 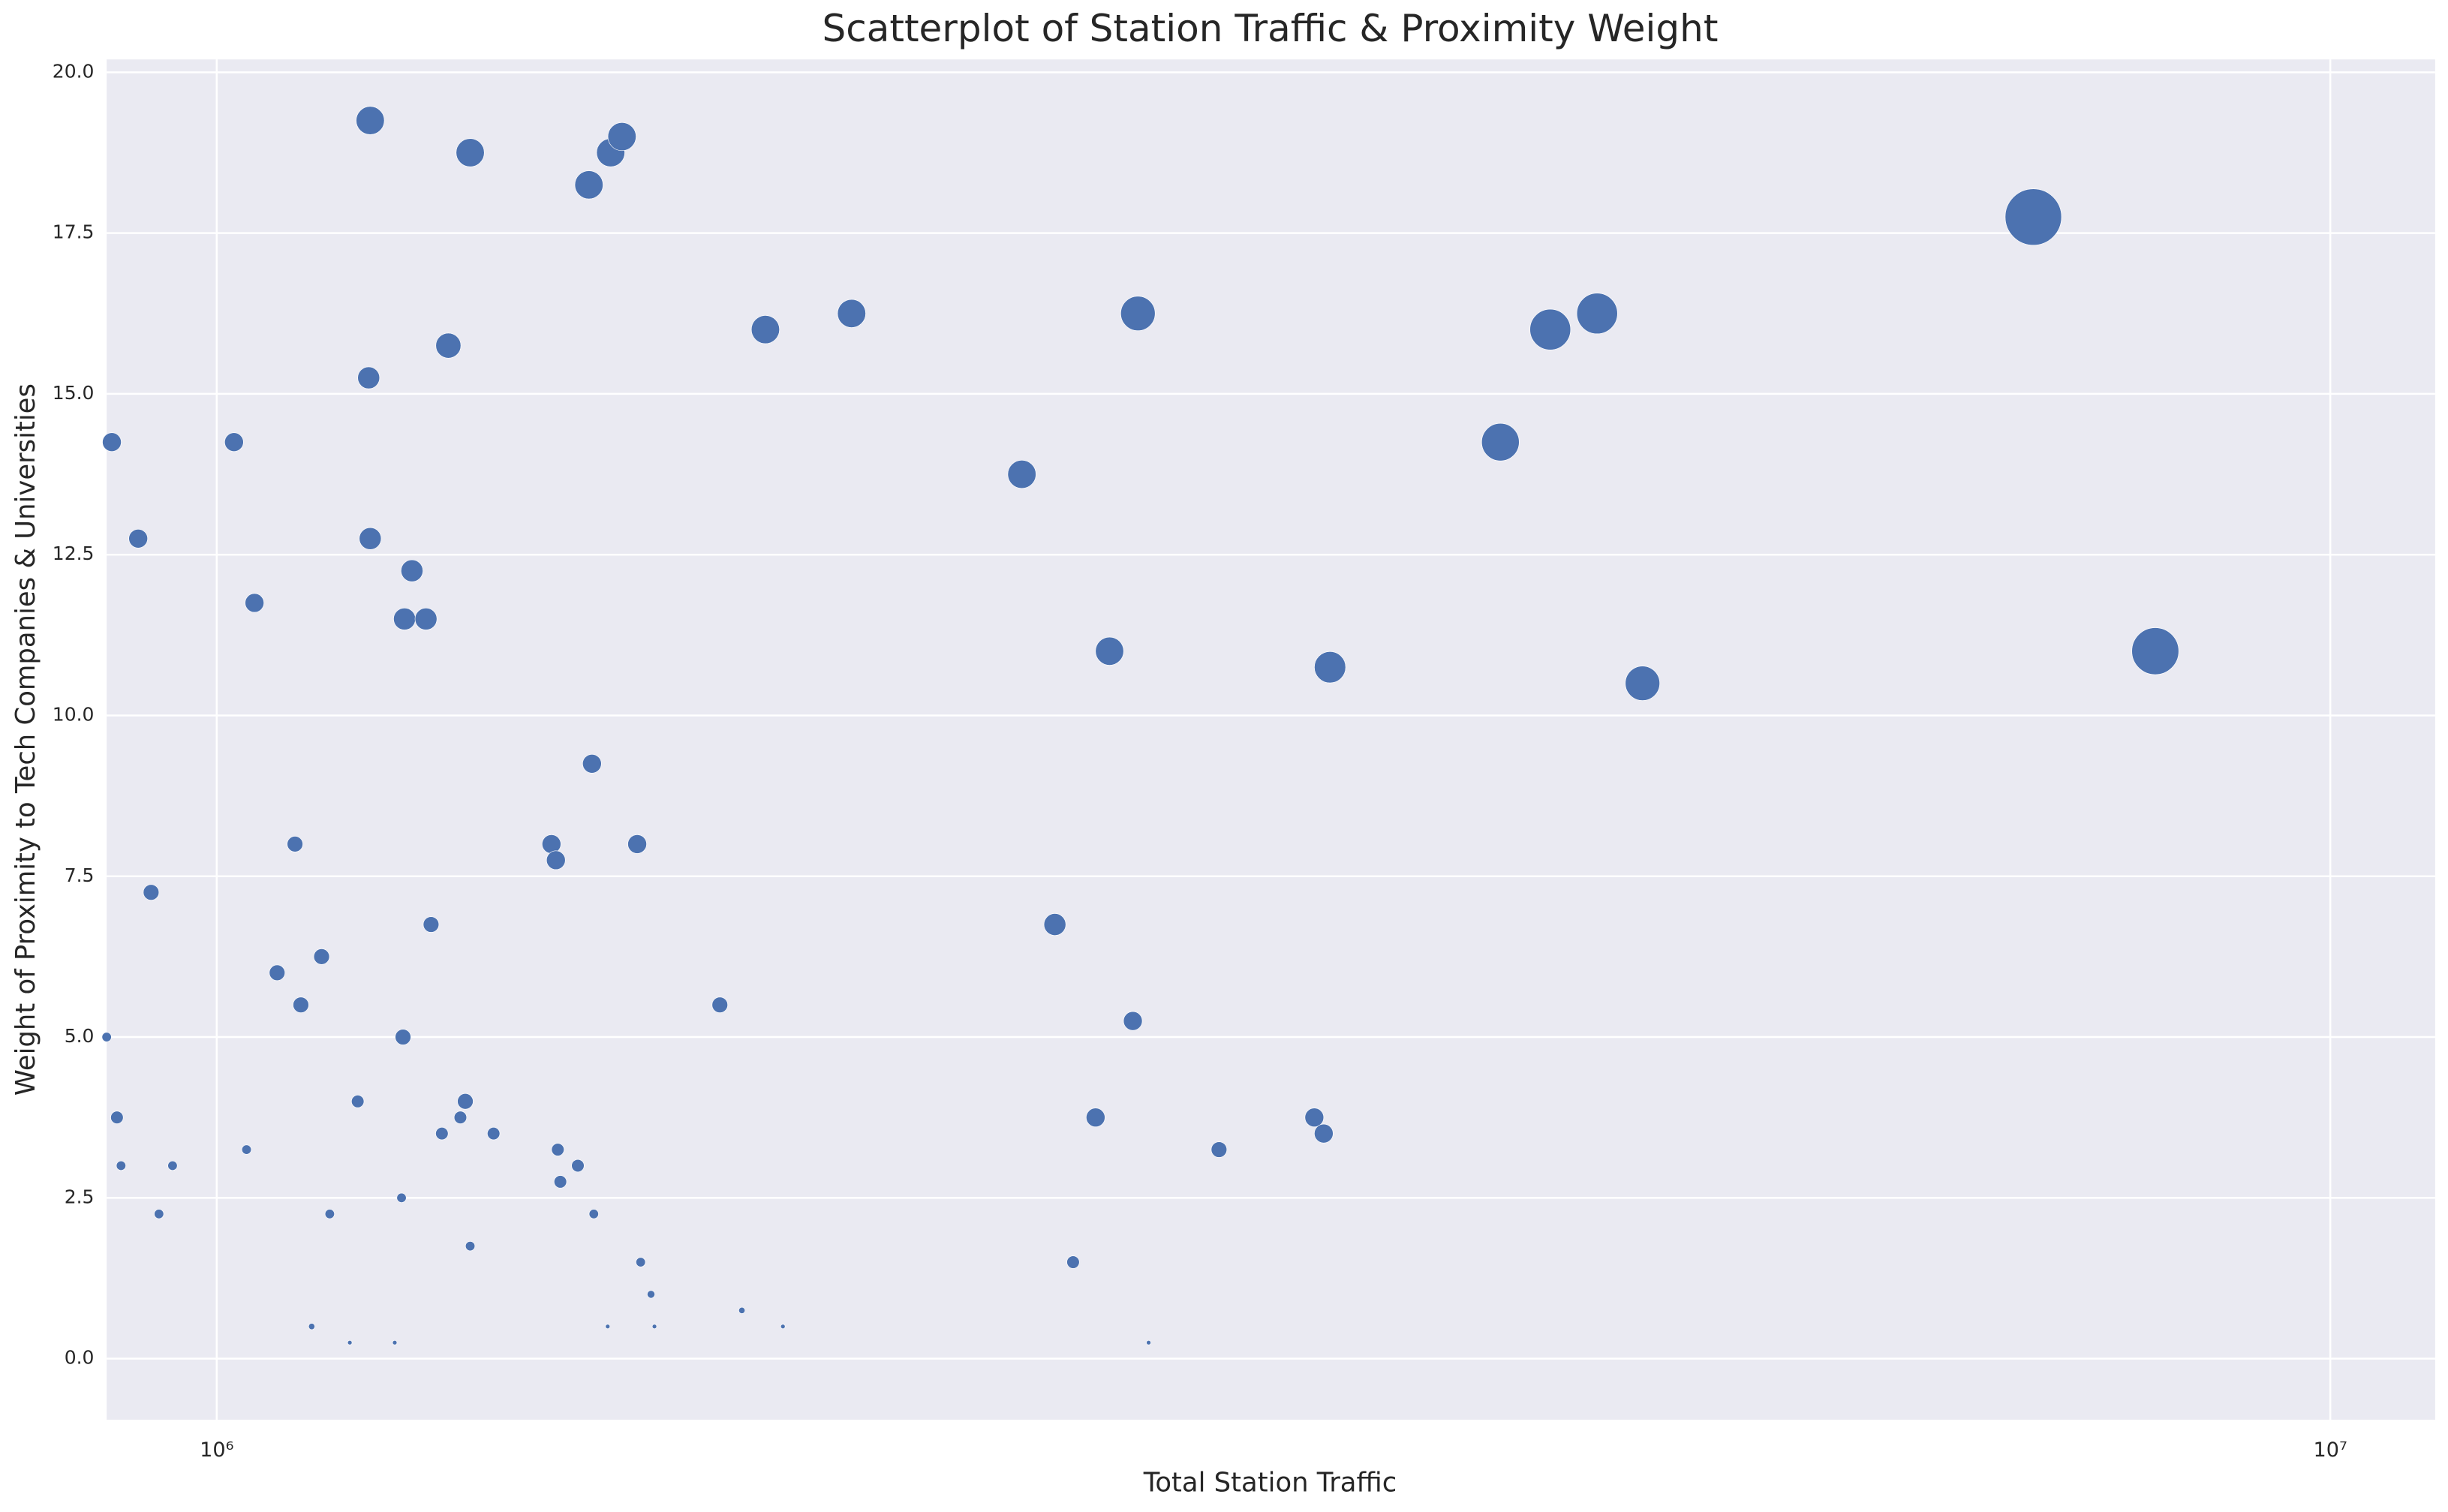 What do you see at coordinates (74, 71) in the screenshot?
I see `y-tick-label: 20.0` at bounding box center [74, 71].